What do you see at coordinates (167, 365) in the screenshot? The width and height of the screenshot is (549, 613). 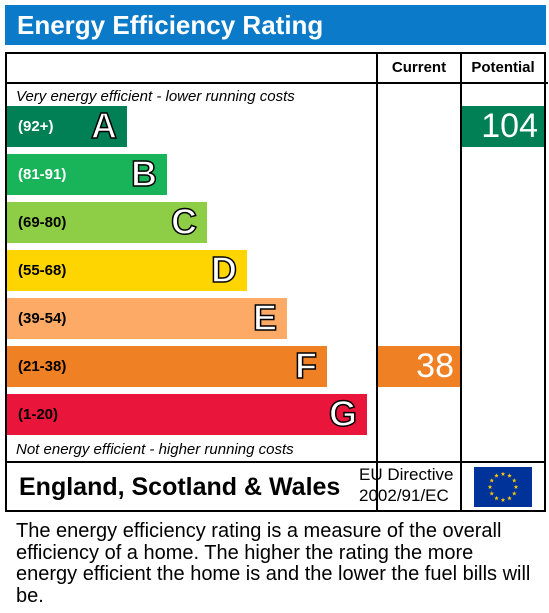 I see `band-f: (21-38) F` at bounding box center [167, 365].